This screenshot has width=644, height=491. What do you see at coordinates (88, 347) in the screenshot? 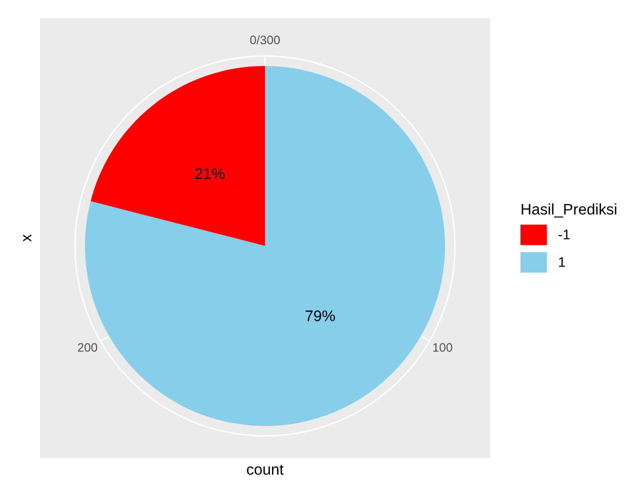
I see `text: 200` at bounding box center [88, 347].